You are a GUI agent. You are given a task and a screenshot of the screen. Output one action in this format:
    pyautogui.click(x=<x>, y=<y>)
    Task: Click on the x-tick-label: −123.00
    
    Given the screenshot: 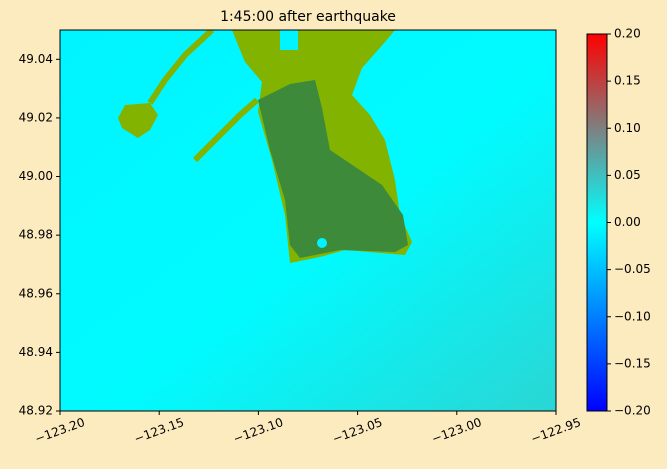 What is the action you would take?
    pyautogui.click(x=457, y=430)
    